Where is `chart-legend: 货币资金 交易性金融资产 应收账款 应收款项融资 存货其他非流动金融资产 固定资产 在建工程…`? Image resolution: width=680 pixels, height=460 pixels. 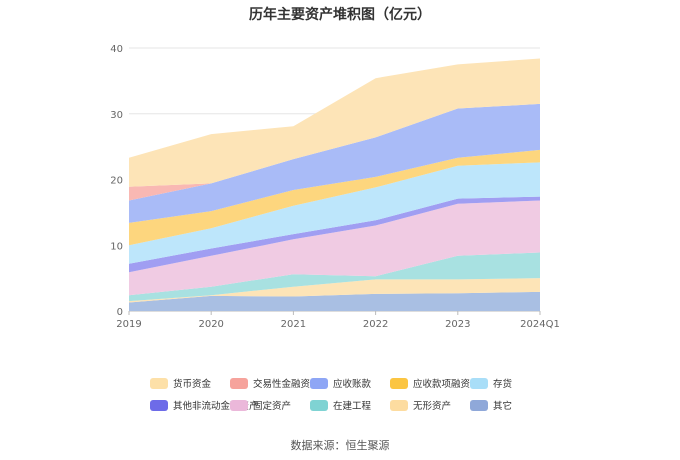 chart-legend: 货币资金 交易性金融资产 应收账款 应收款项融资 存货其他非流动金融资产 固定资产 在建工程… is located at coordinates (350, 394).